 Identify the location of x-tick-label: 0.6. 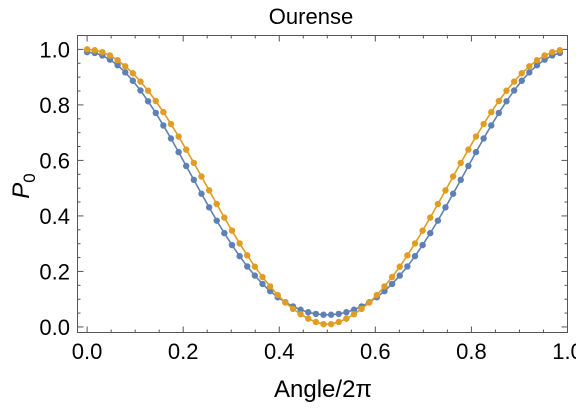
(375, 351).